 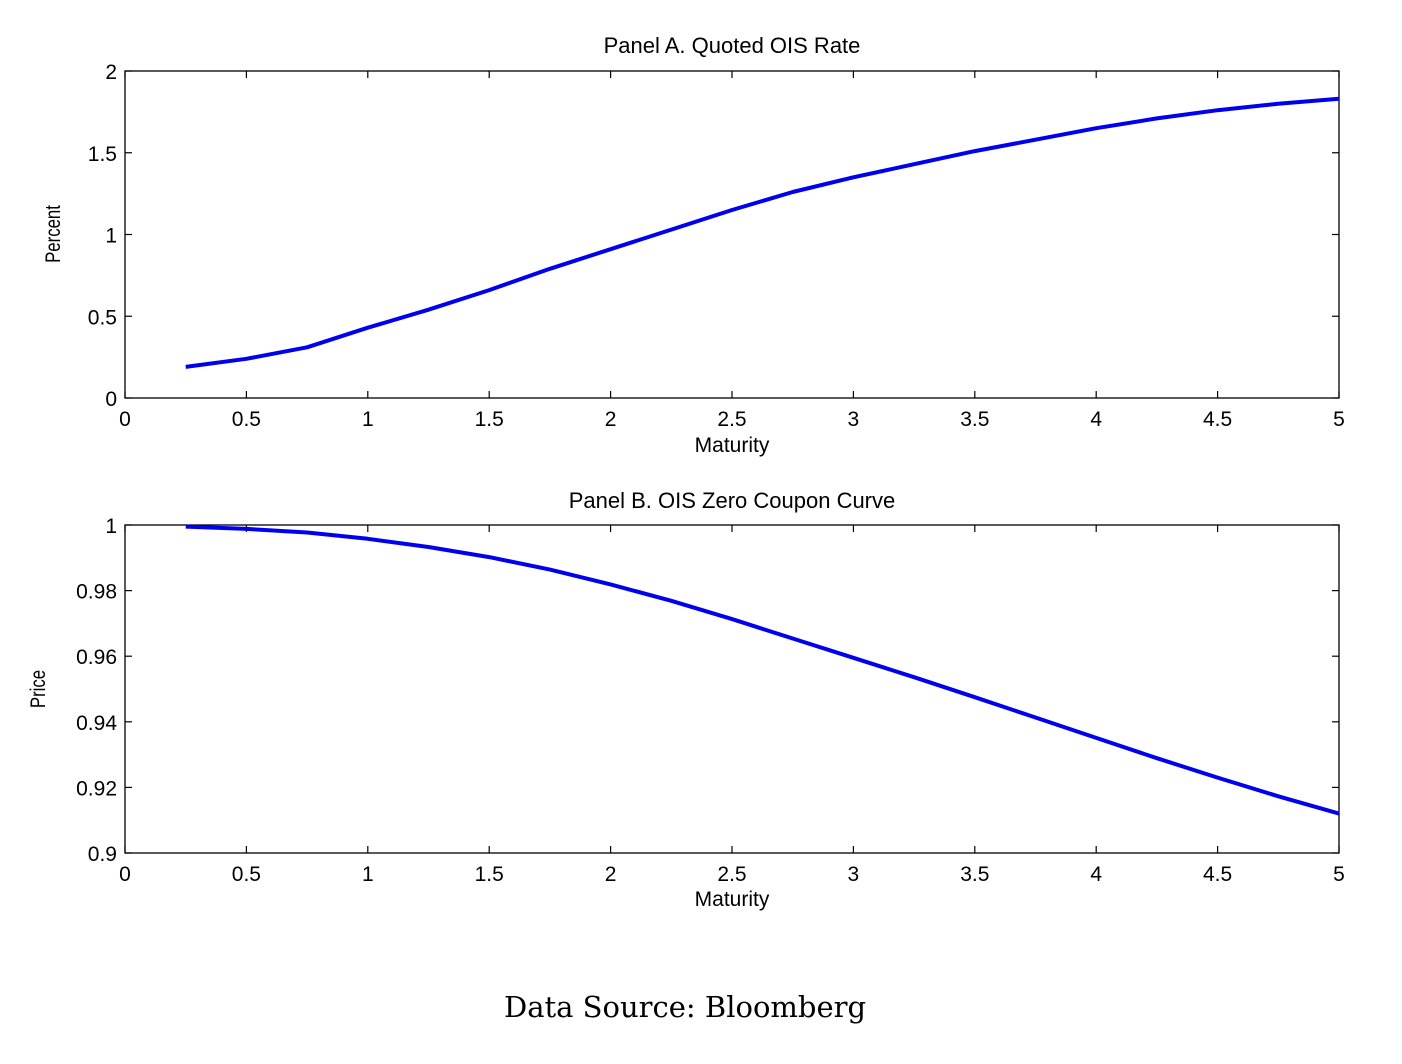 I want to click on panel-b-x-tick-label: 5, so click(x=1339, y=874).